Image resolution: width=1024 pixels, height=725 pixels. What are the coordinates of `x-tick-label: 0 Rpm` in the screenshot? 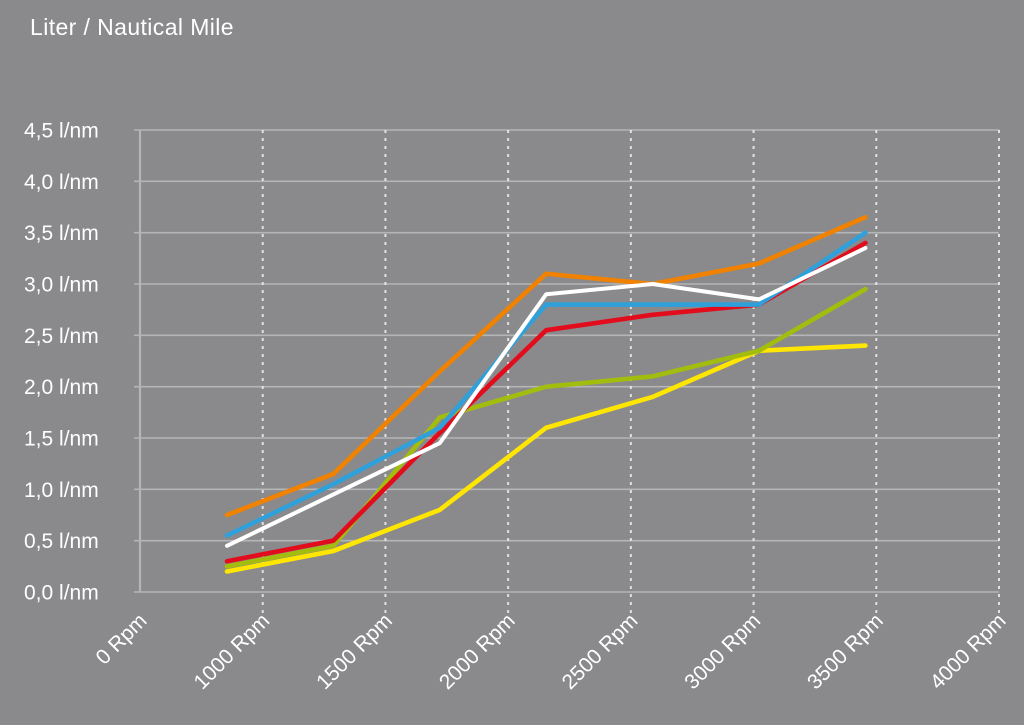 It's located at (122, 639).